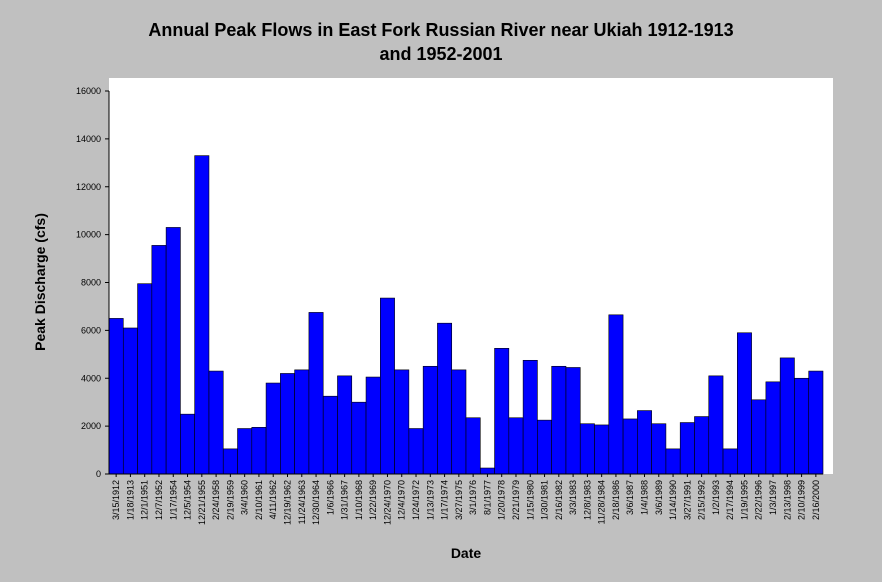  I want to click on x-tick-label: 12/19/1962, so click(288, 502).